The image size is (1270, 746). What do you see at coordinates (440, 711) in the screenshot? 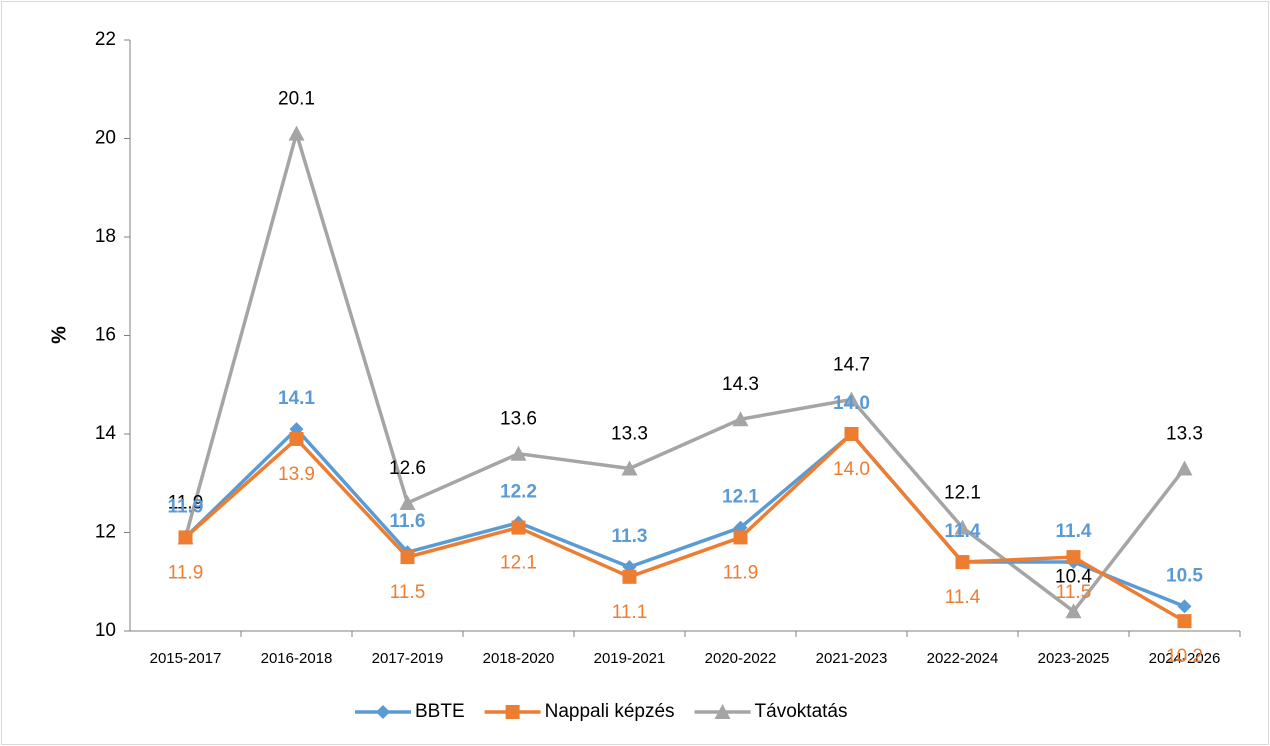
I see `legend-label: BBTE` at bounding box center [440, 711].